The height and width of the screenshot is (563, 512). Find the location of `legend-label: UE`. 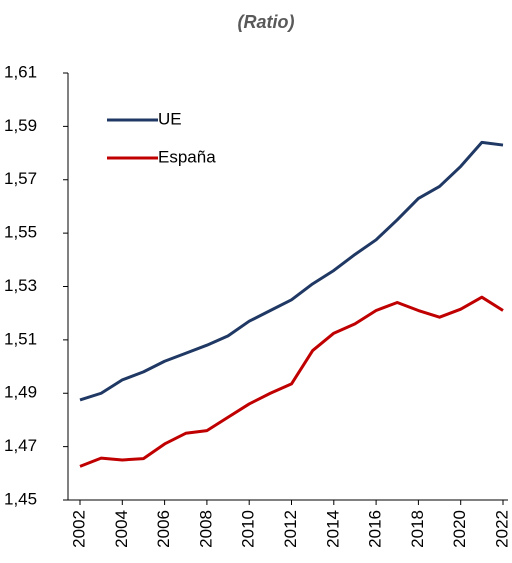

legend-label: UE is located at coordinates (170, 118).